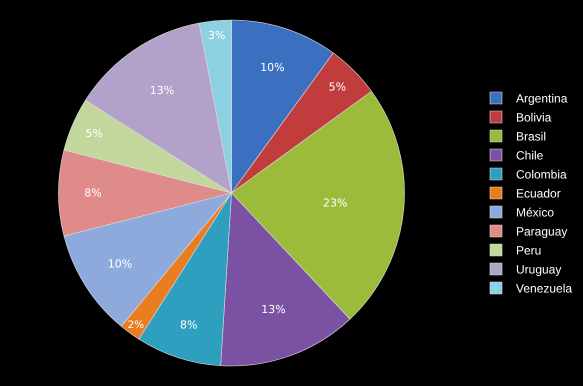  Describe the element at coordinates (217, 35) in the screenshot. I see `data-label: 3%` at that location.